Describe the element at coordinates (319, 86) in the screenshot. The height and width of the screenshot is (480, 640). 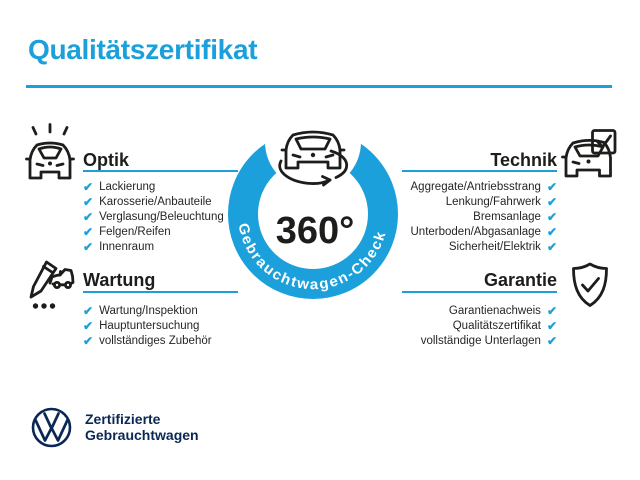
I see `header-divider` at that location.